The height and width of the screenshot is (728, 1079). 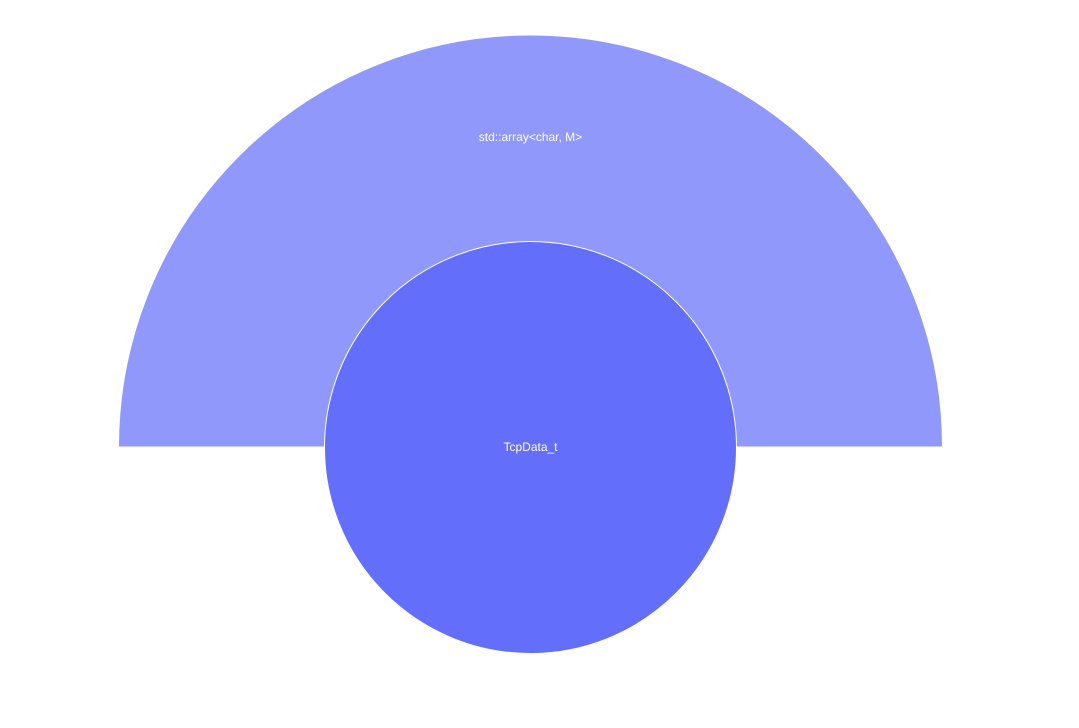 I want to click on sunburst-labels: std::array<char, M>TcpData_t, so click(x=530, y=292).